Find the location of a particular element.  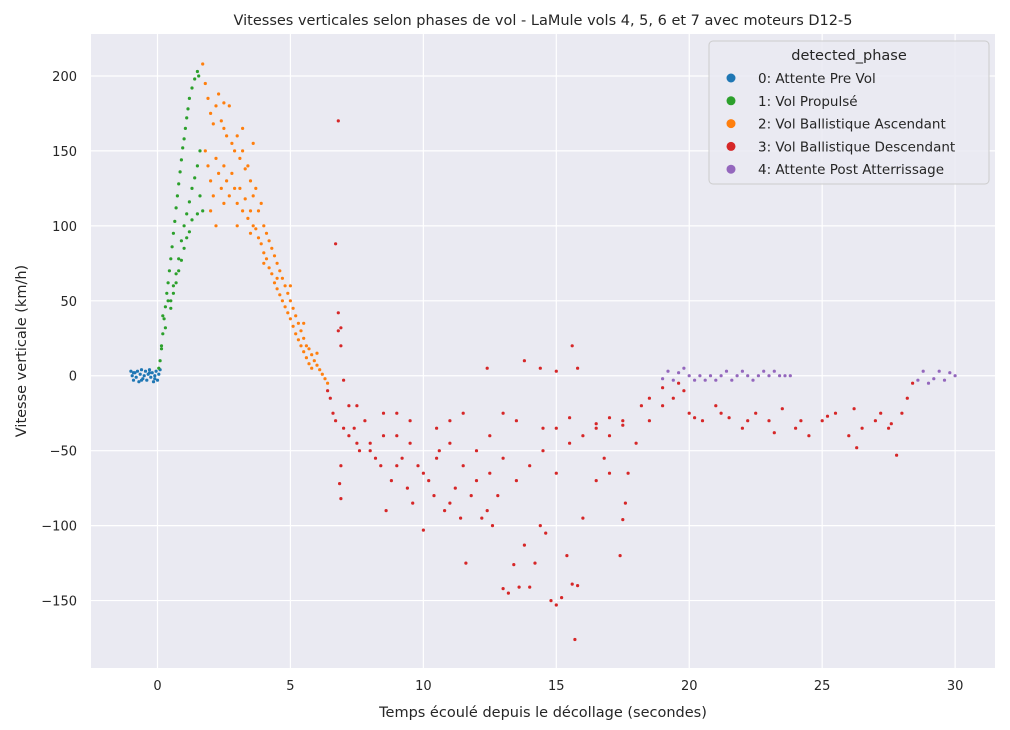

x-tick-label: 0 is located at coordinates (157, 686).